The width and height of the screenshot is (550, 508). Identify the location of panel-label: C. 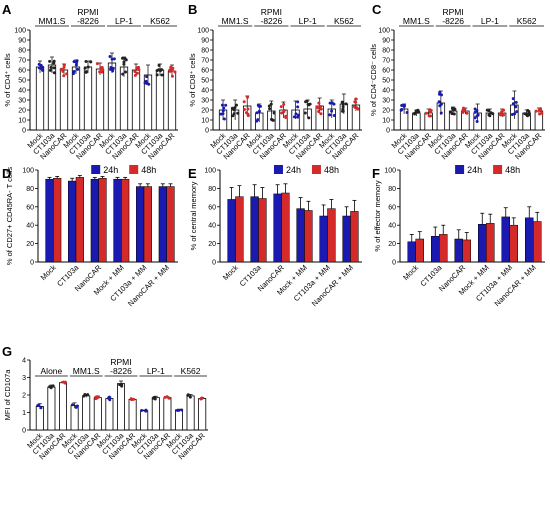
(377, 9).